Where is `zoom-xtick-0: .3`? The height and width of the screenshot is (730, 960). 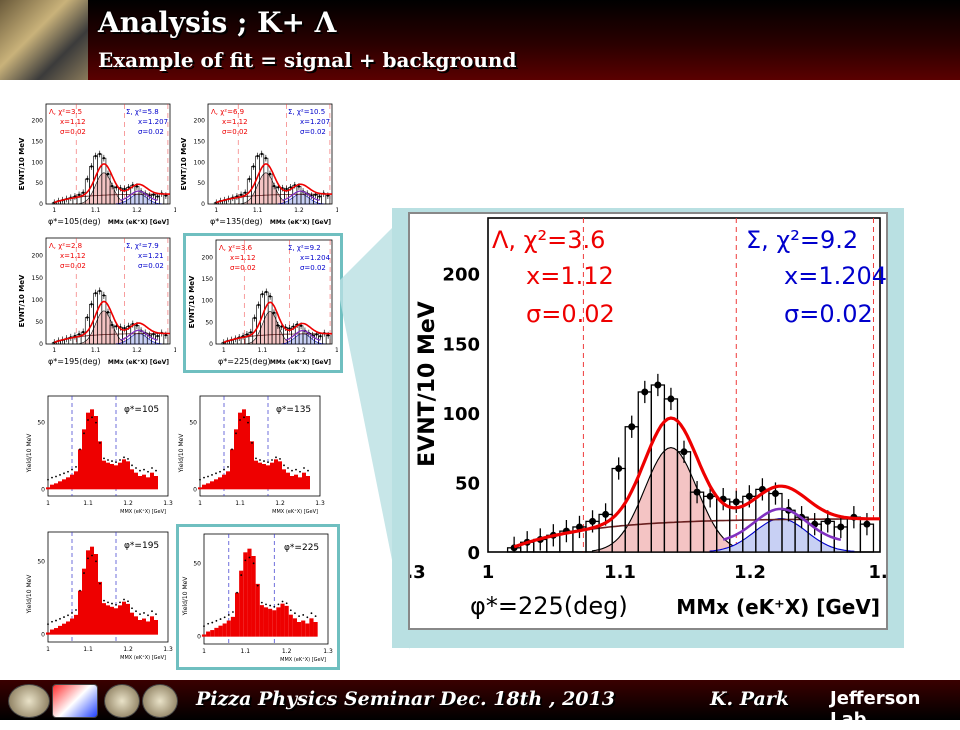 zoom-xtick-0: .3 is located at coordinates (418, 572).